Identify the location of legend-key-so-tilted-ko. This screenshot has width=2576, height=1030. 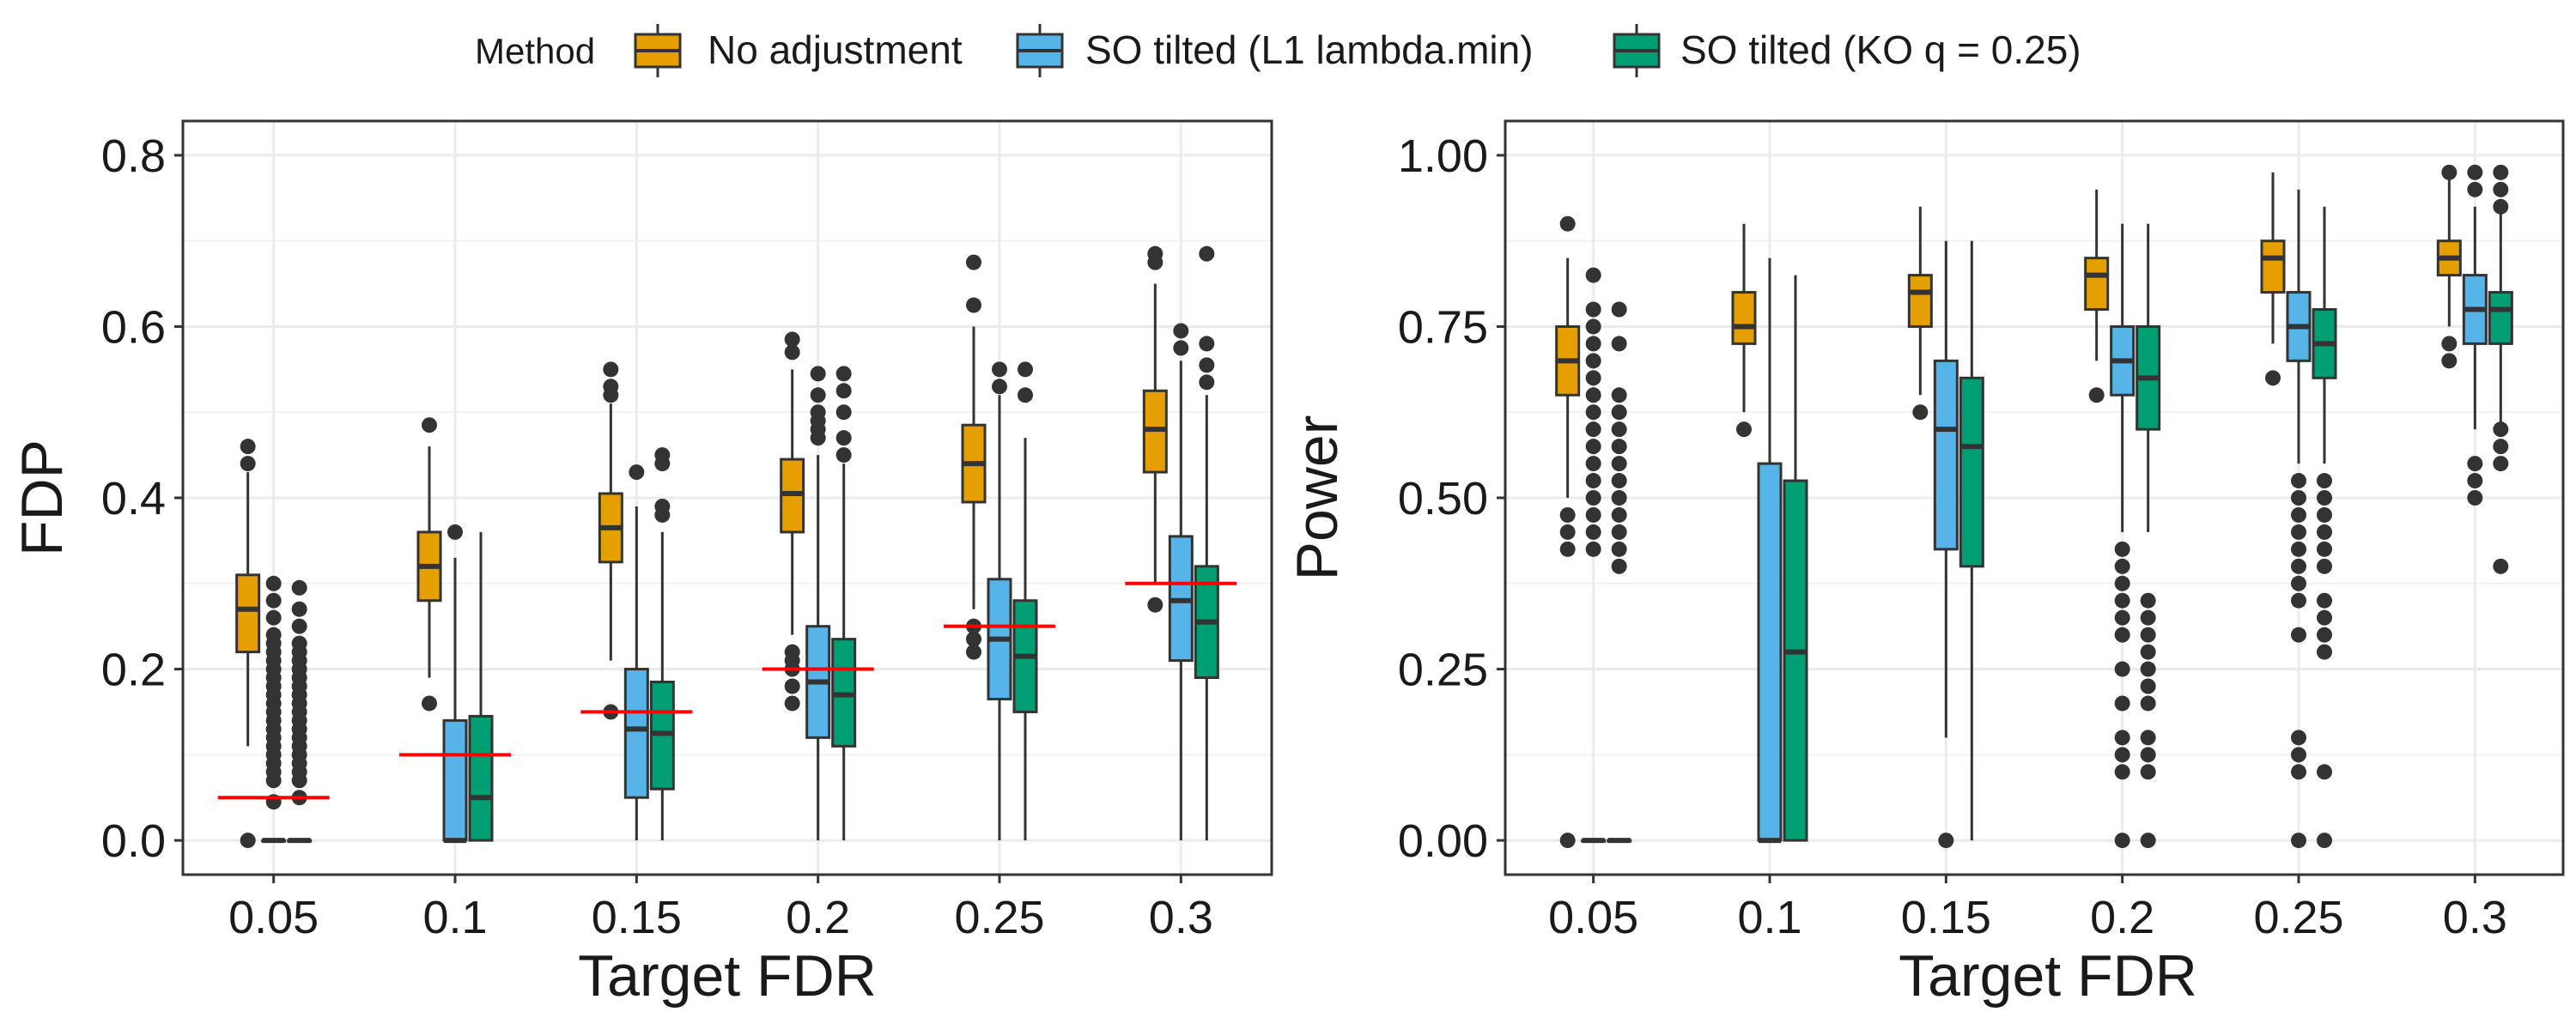
(1637, 50).